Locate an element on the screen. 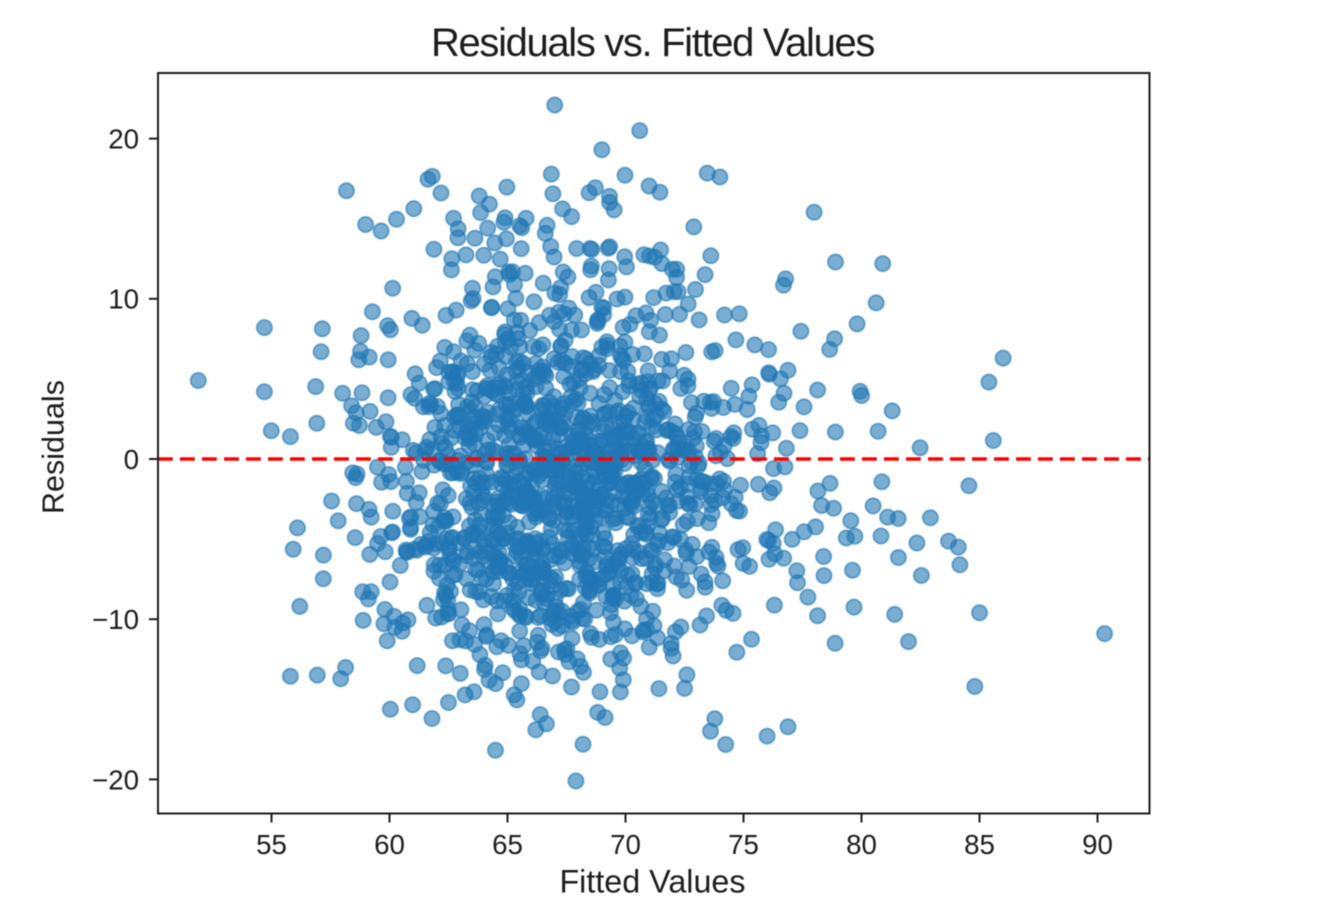 This screenshot has width=1327, height=919. svg-text: −20 is located at coordinates (115, 779).